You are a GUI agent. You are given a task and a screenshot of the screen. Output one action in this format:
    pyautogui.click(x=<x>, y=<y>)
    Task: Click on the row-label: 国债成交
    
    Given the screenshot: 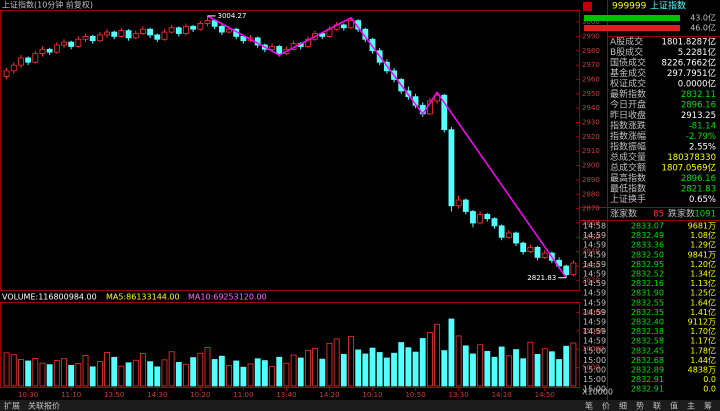 What is the action you would take?
    pyautogui.click(x=628, y=63)
    